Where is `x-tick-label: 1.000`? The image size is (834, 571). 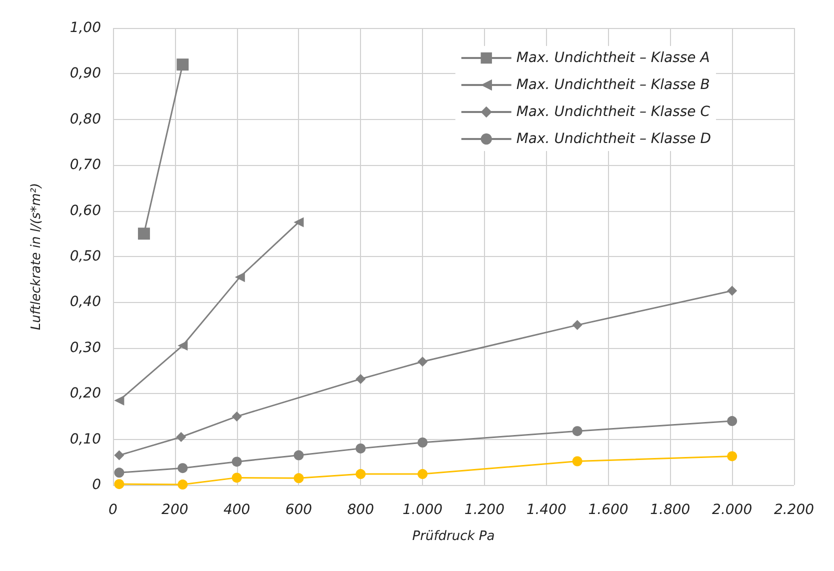 x-tick-label: 1.000 is located at coordinates (422, 510).